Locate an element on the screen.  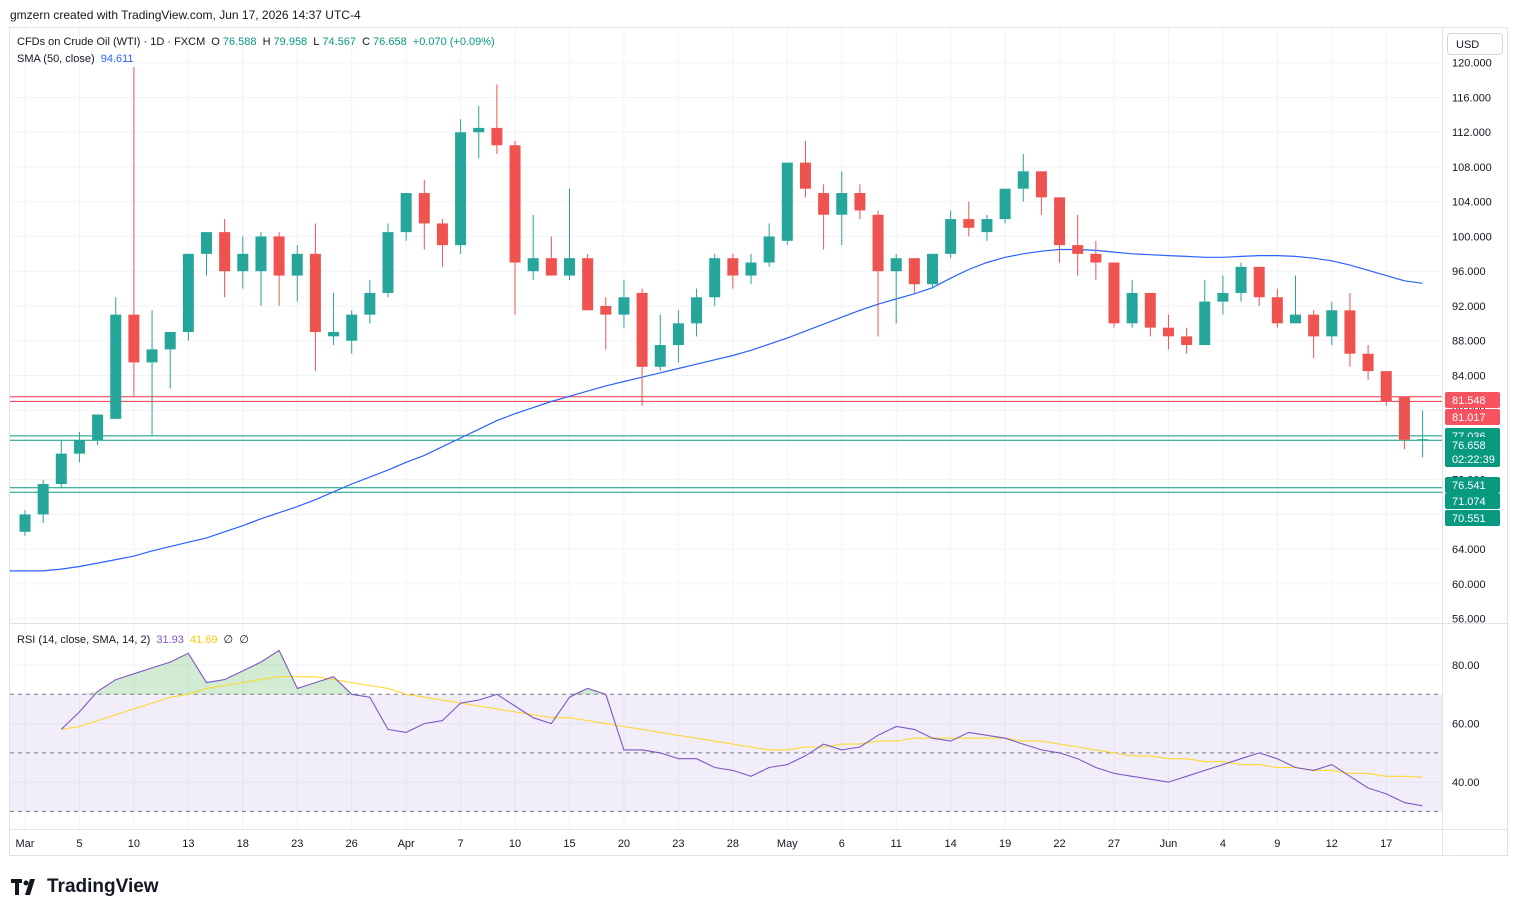
price-tick-label: 92.000 is located at coordinates (1469, 307).